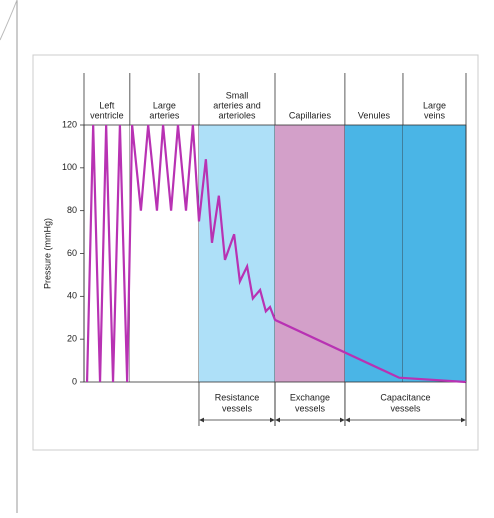  I want to click on region-label: arteries, so click(164, 115).